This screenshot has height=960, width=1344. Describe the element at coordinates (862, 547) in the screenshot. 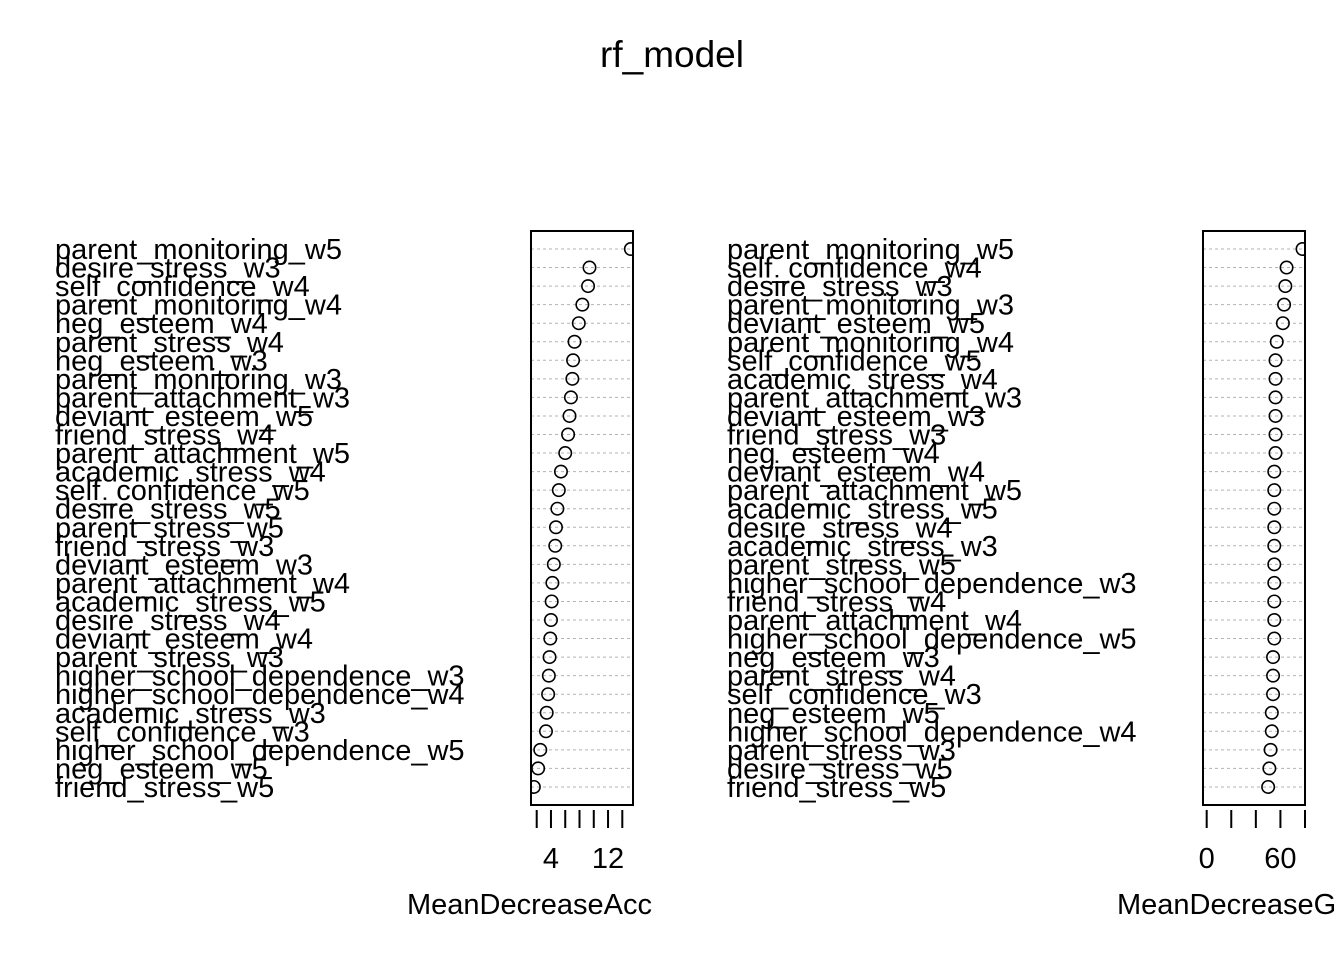

I see `category-label: academic_stress_w3` at that location.